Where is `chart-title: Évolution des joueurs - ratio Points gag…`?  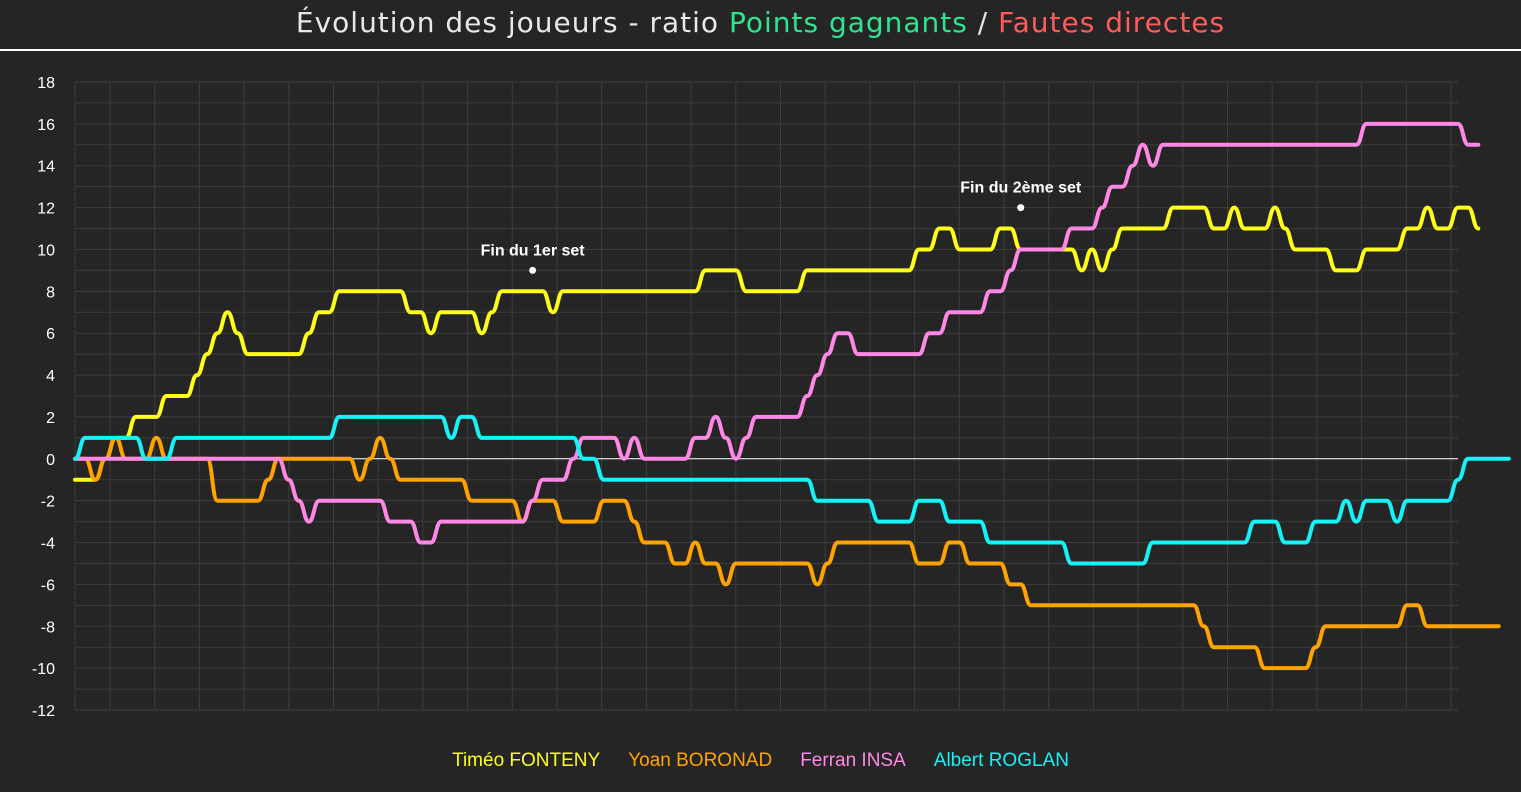
chart-title: Évolution des joueurs - ratio Points gag… is located at coordinates (760, 22).